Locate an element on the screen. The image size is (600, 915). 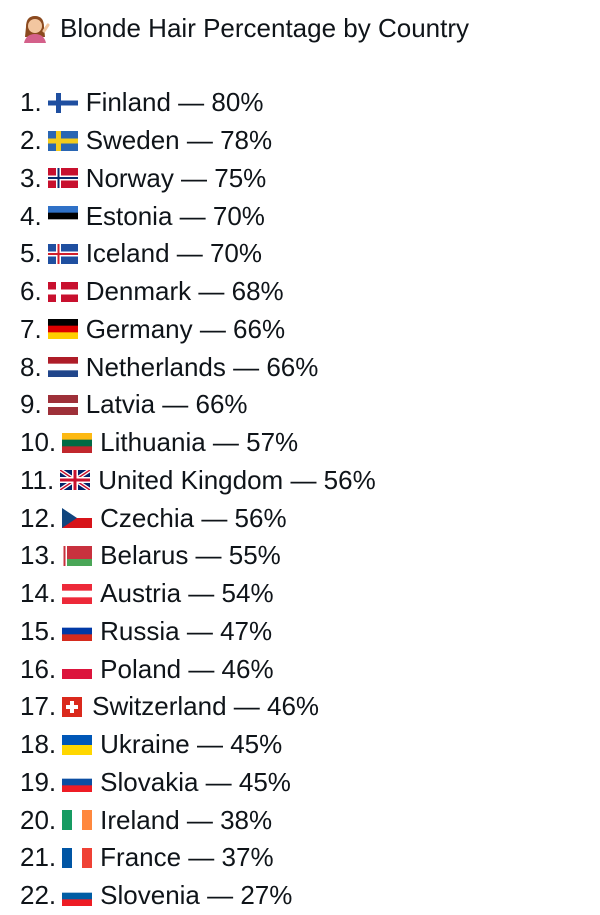
list-row: 6. Denmark — 68% is located at coordinates (198, 292).